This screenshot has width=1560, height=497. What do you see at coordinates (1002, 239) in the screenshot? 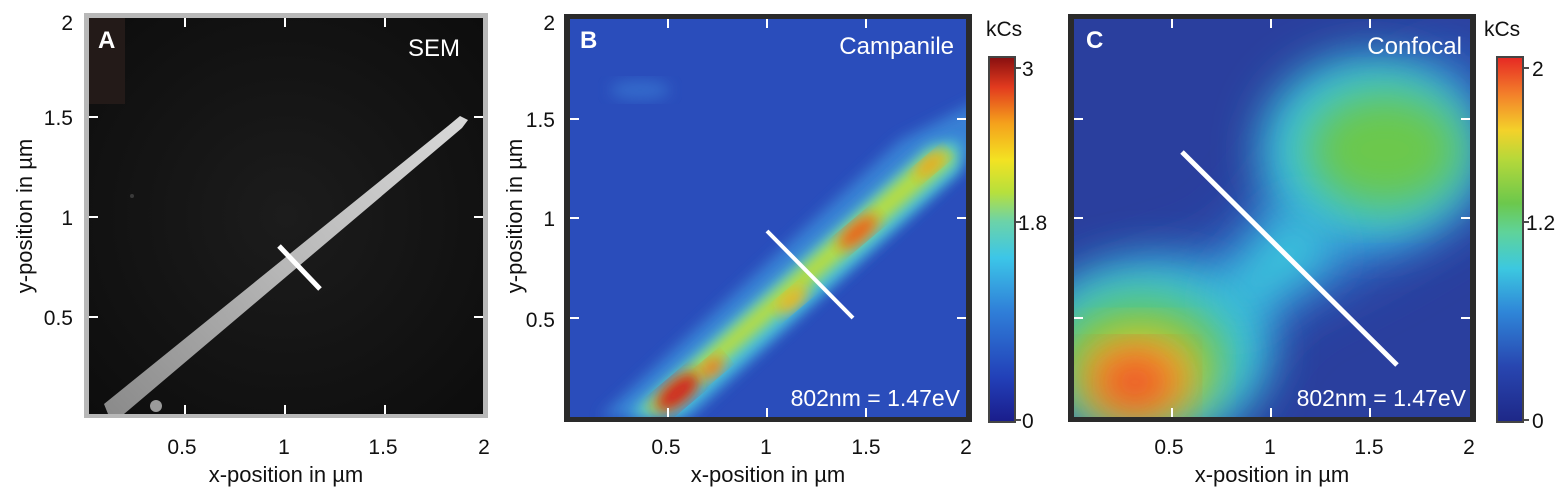
I see `colorbar-b` at bounding box center [1002, 239].